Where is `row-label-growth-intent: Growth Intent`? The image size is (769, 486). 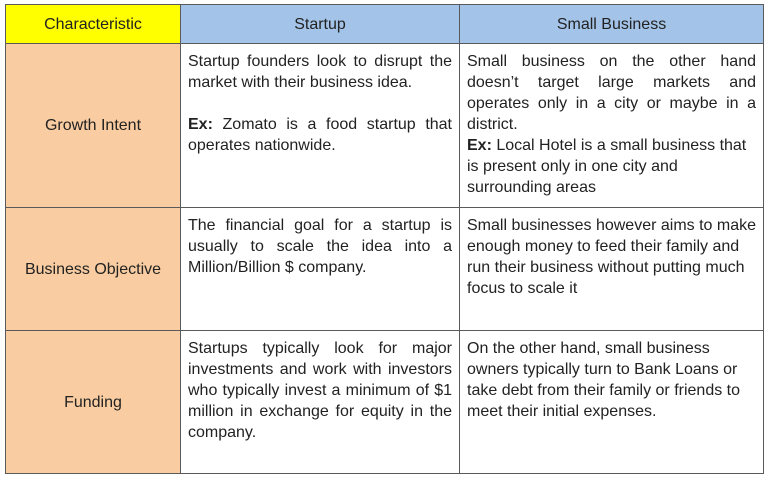 row-label-growth-intent: Growth Intent is located at coordinates (93, 125).